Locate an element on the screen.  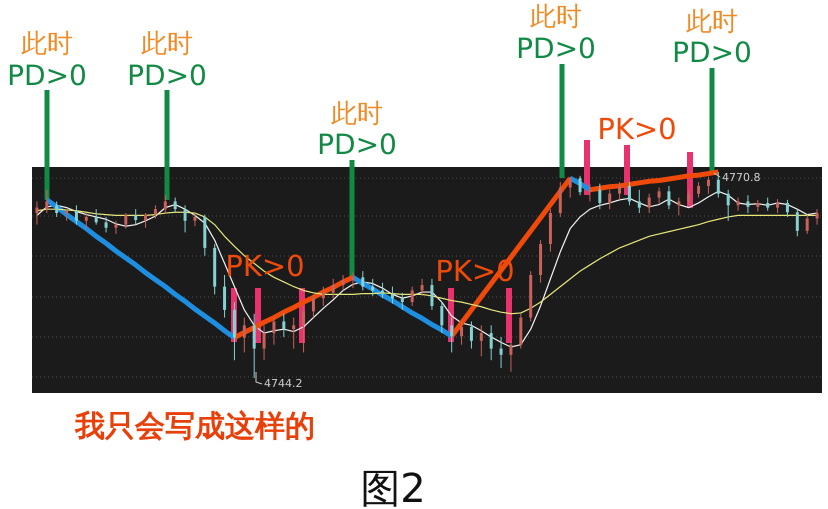
text: 我只会写成这样的 is located at coordinates (194, 426).